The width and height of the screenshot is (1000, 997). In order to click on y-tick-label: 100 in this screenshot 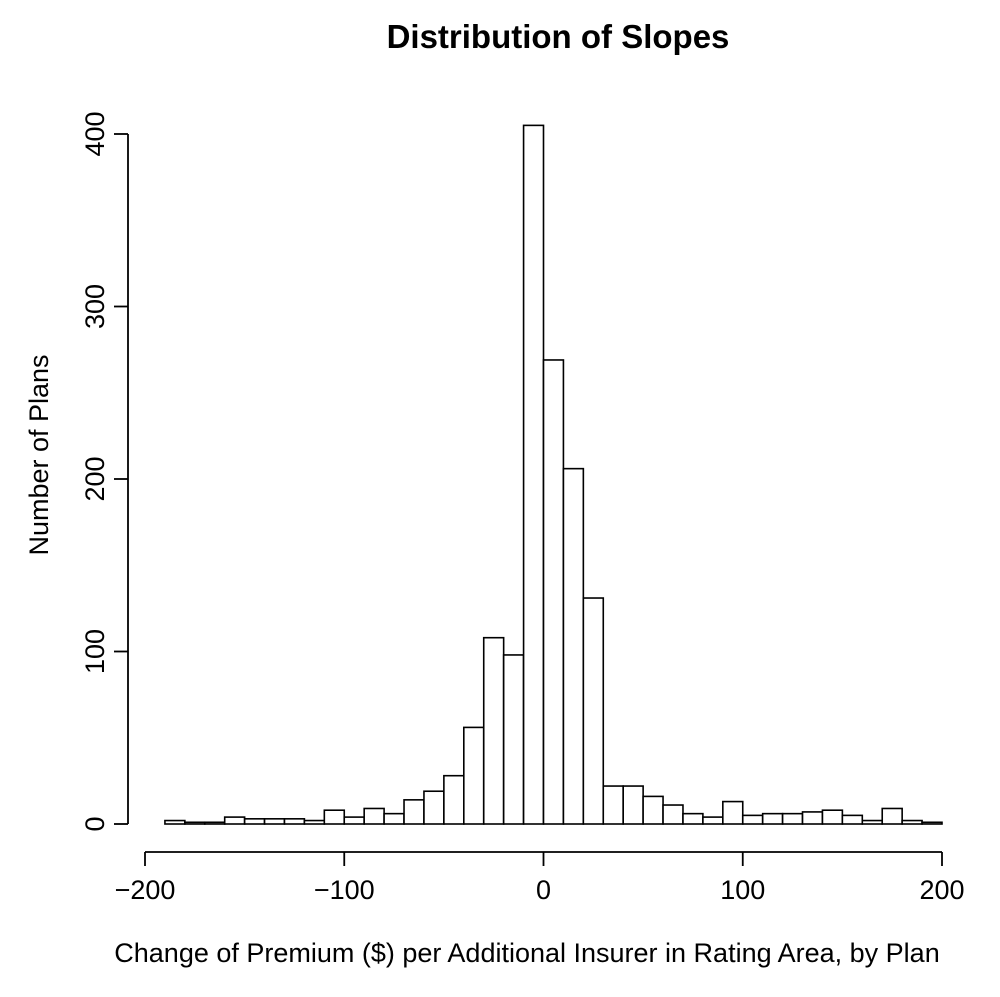, I will do `click(95, 651)`.